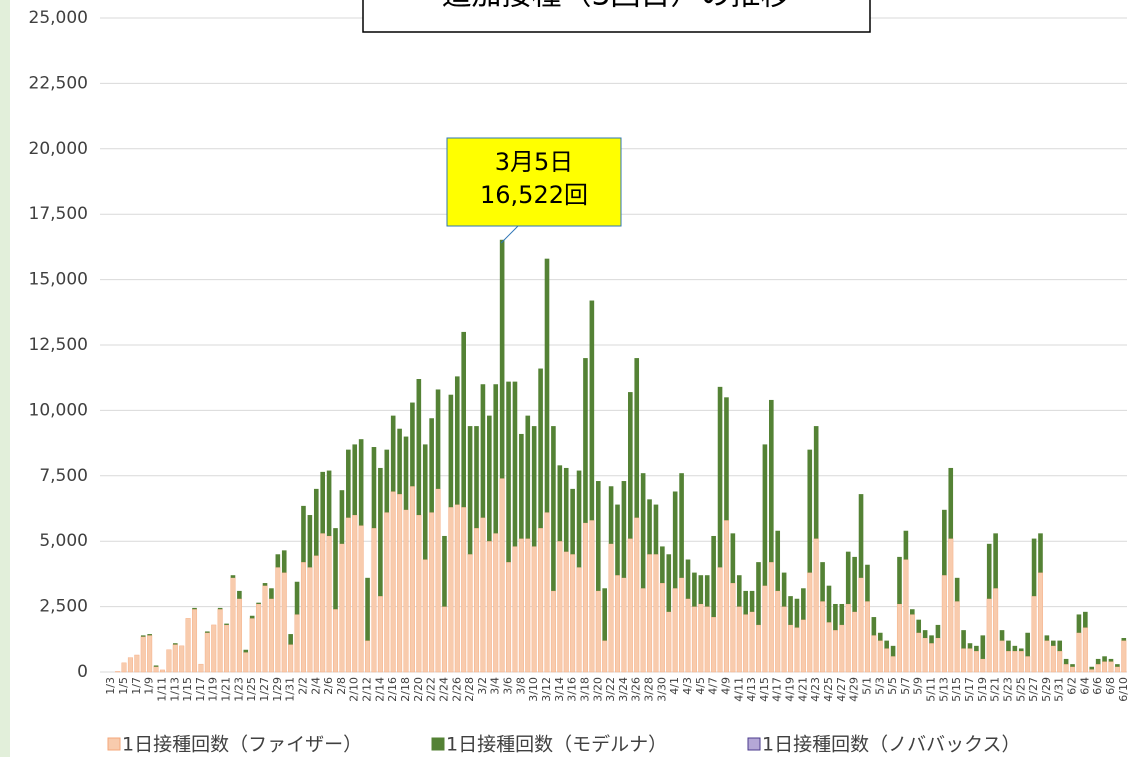  I want to click on x-tick-label: 1/9, so click(149, 686).